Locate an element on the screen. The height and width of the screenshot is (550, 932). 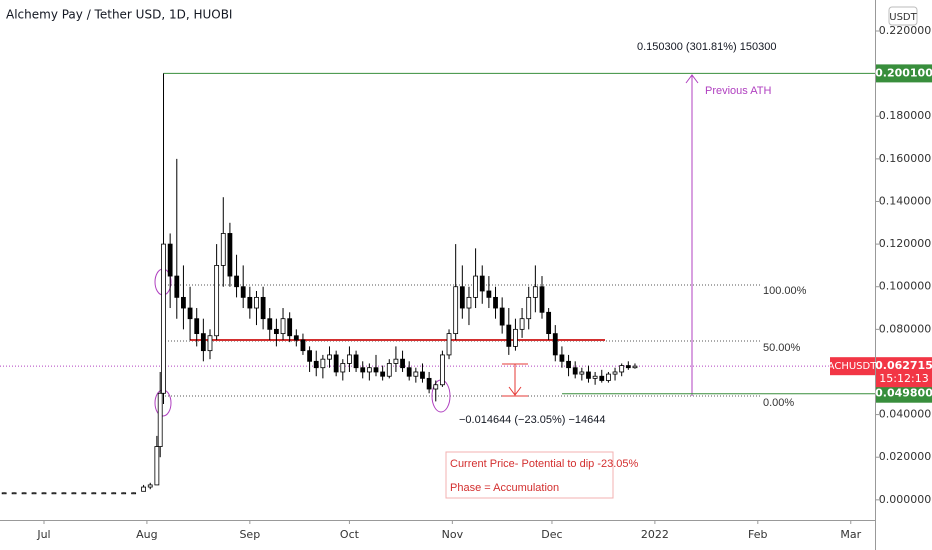
symbol-tag is located at coordinates (852, 366).